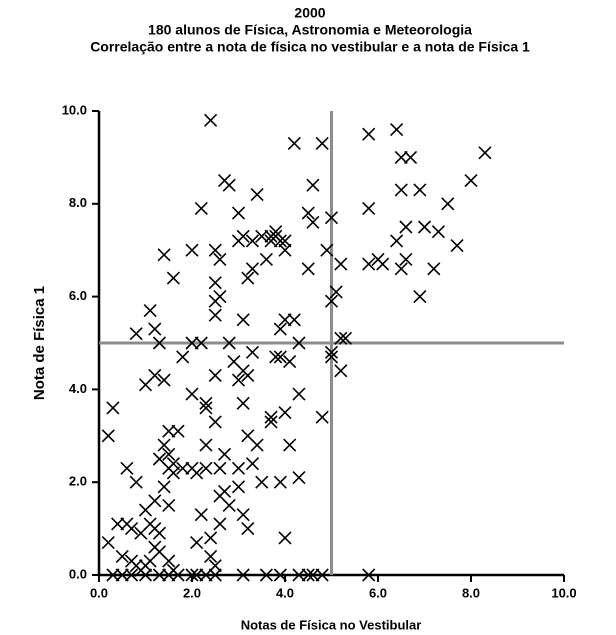  Describe the element at coordinates (285, 592) in the screenshot. I see `x-tick-label: 4.0` at that location.